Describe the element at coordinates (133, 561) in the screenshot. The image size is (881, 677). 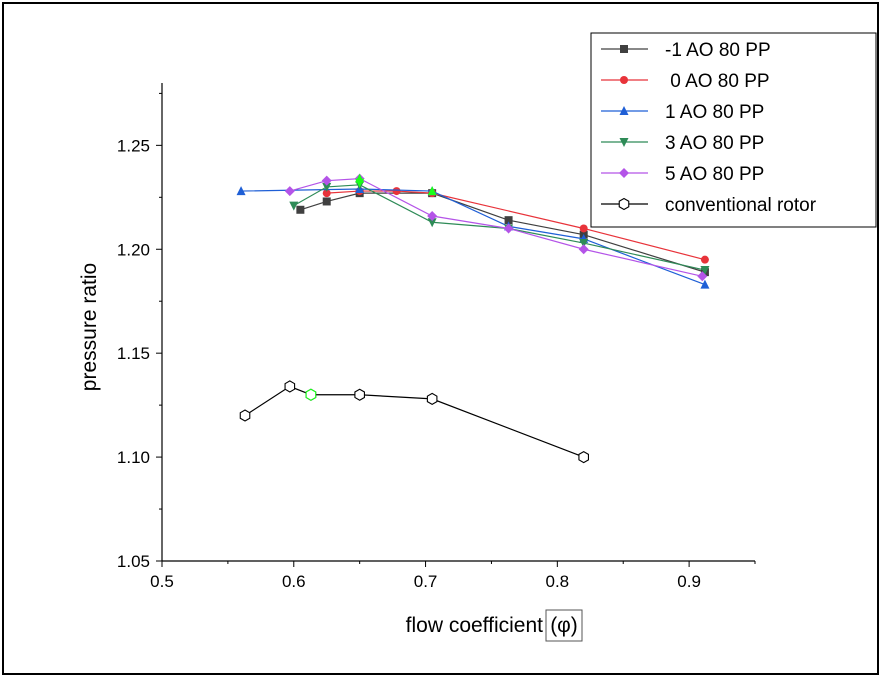
I see `y-tick-label: 1.05` at that location.